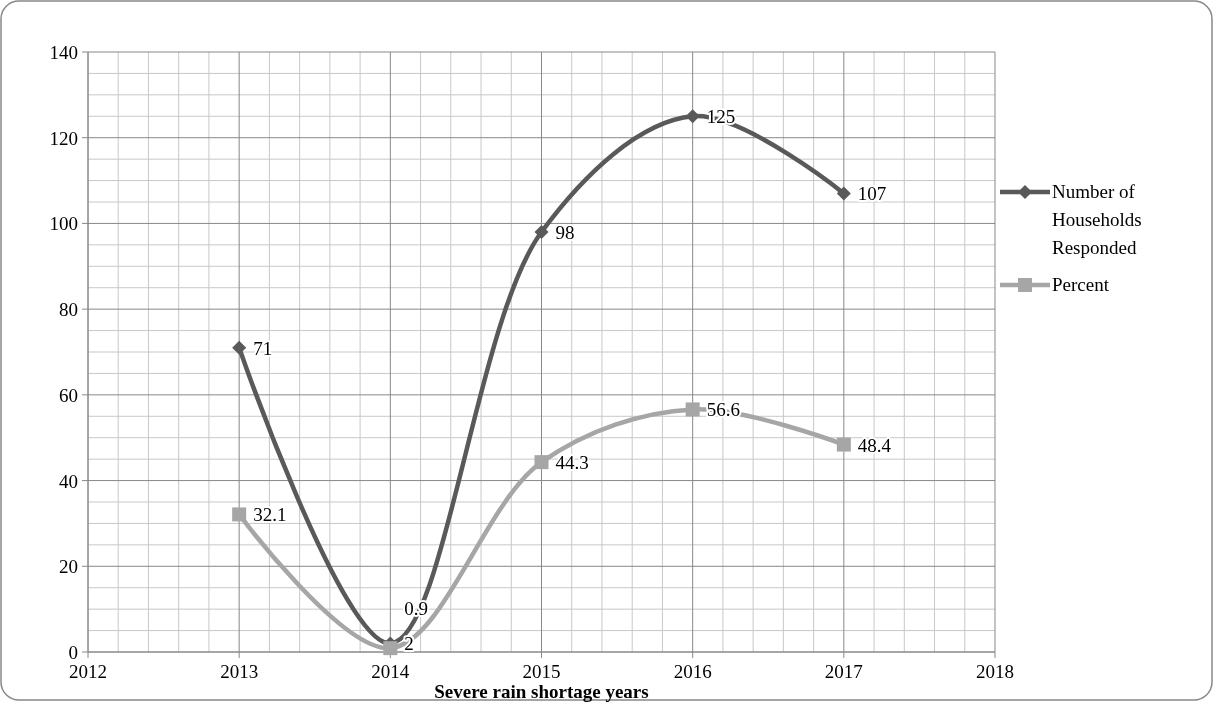  Describe the element at coordinates (68, 395) in the screenshot. I see `y-tick-label: 60` at that location.